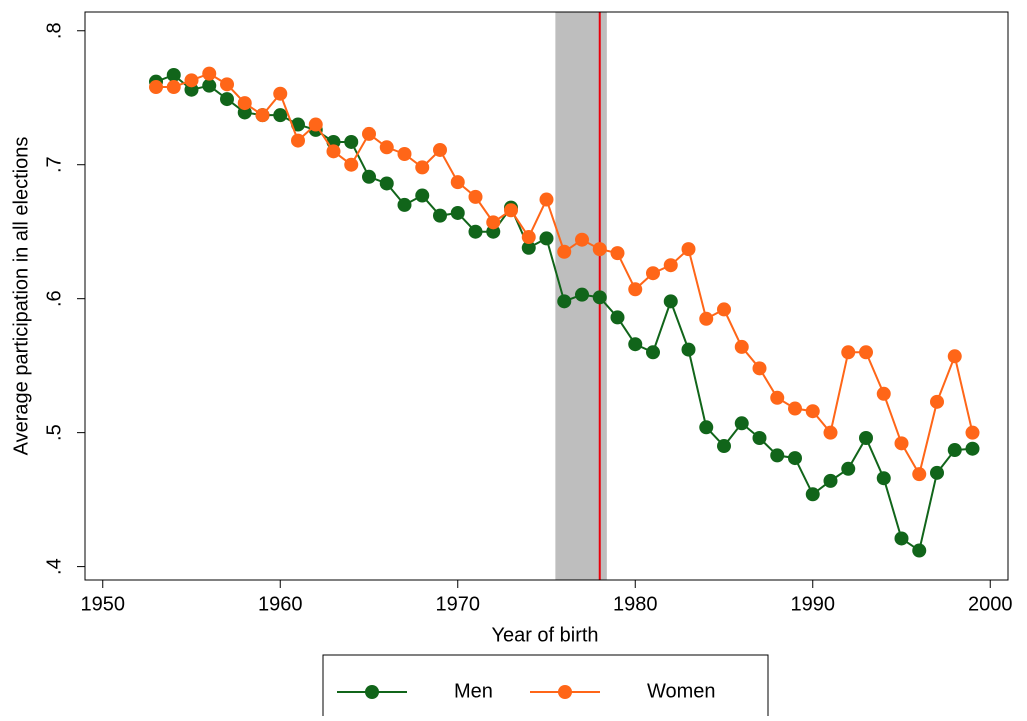  Describe the element at coordinates (813, 604) in the screenshot. I see `x-tick-label: 1990` at that location.